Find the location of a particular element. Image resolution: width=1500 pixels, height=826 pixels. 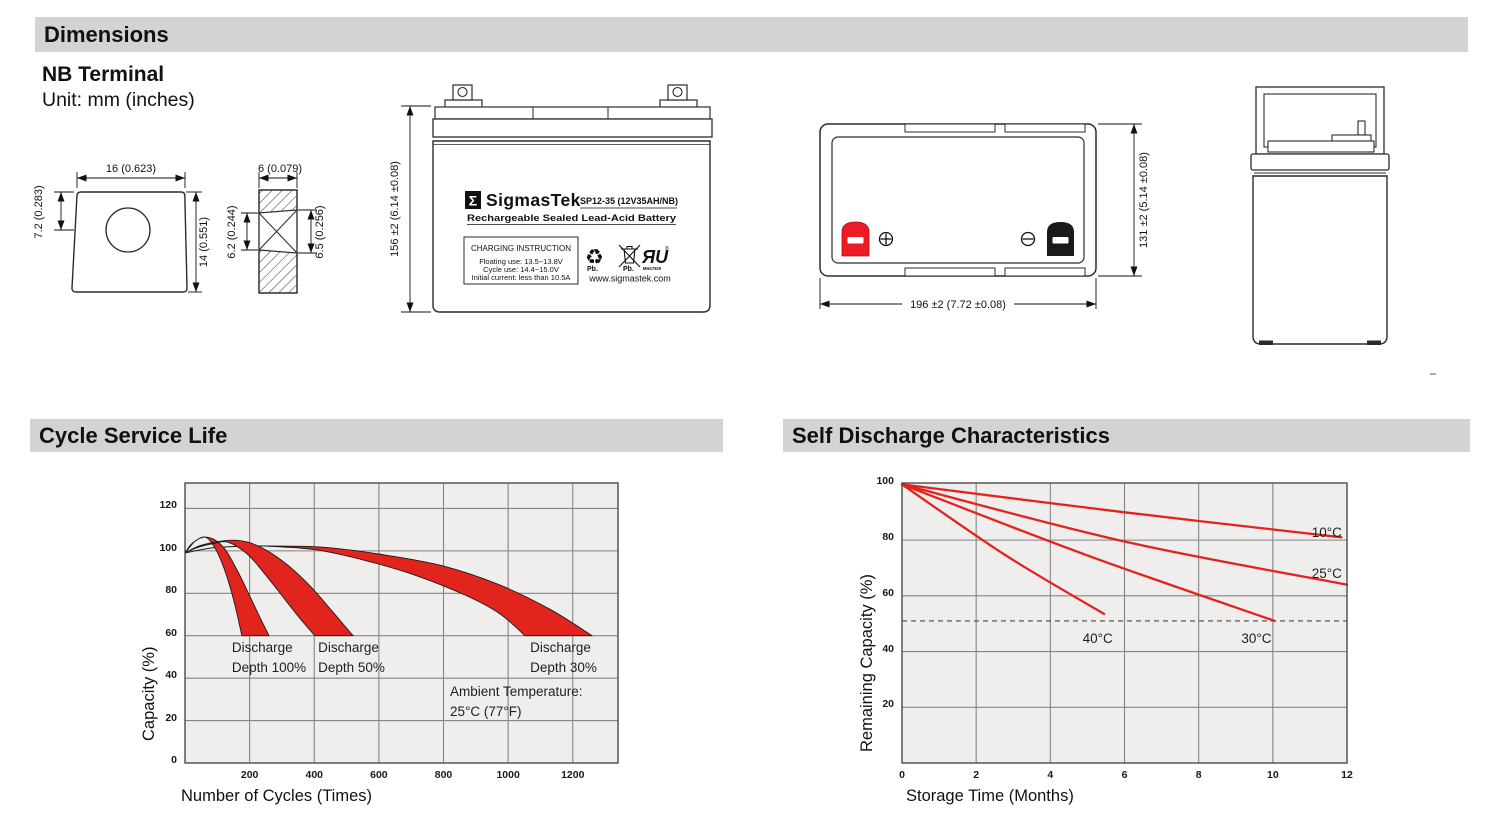

plus-symbol is located at coordinates (886, 239).